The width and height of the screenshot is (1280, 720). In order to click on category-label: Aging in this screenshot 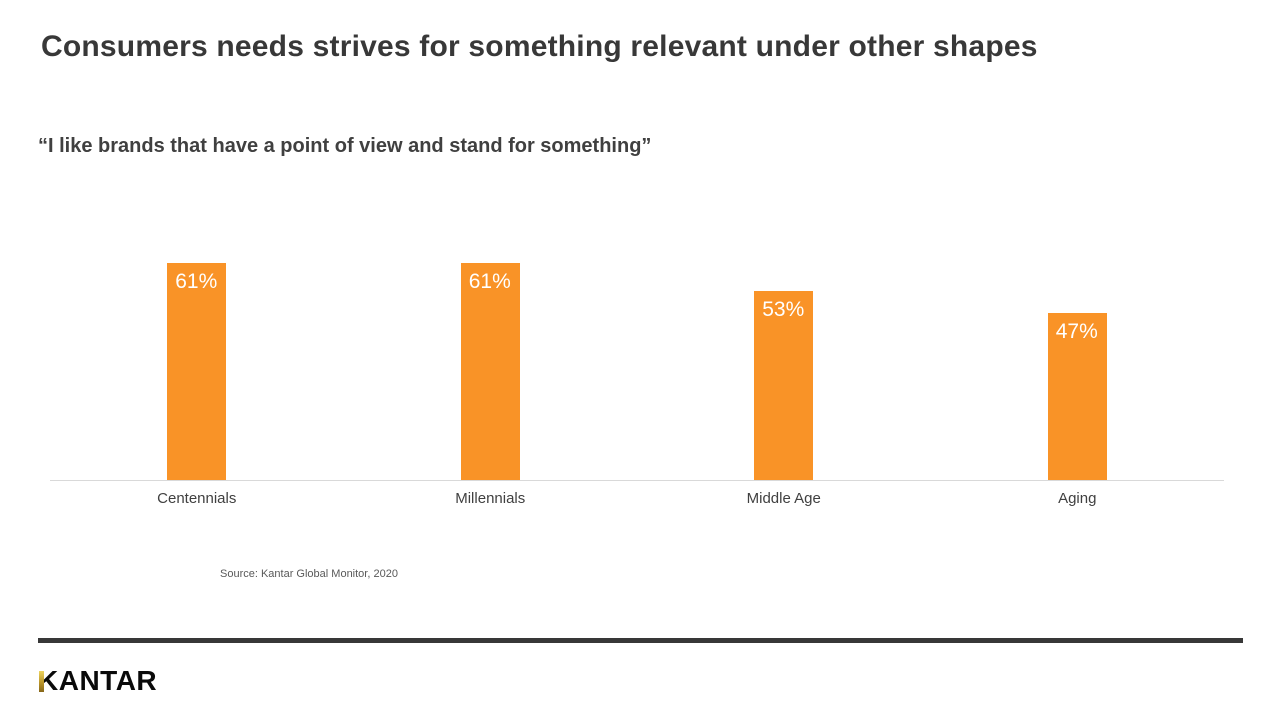, I will do `click(1077, 498)`.